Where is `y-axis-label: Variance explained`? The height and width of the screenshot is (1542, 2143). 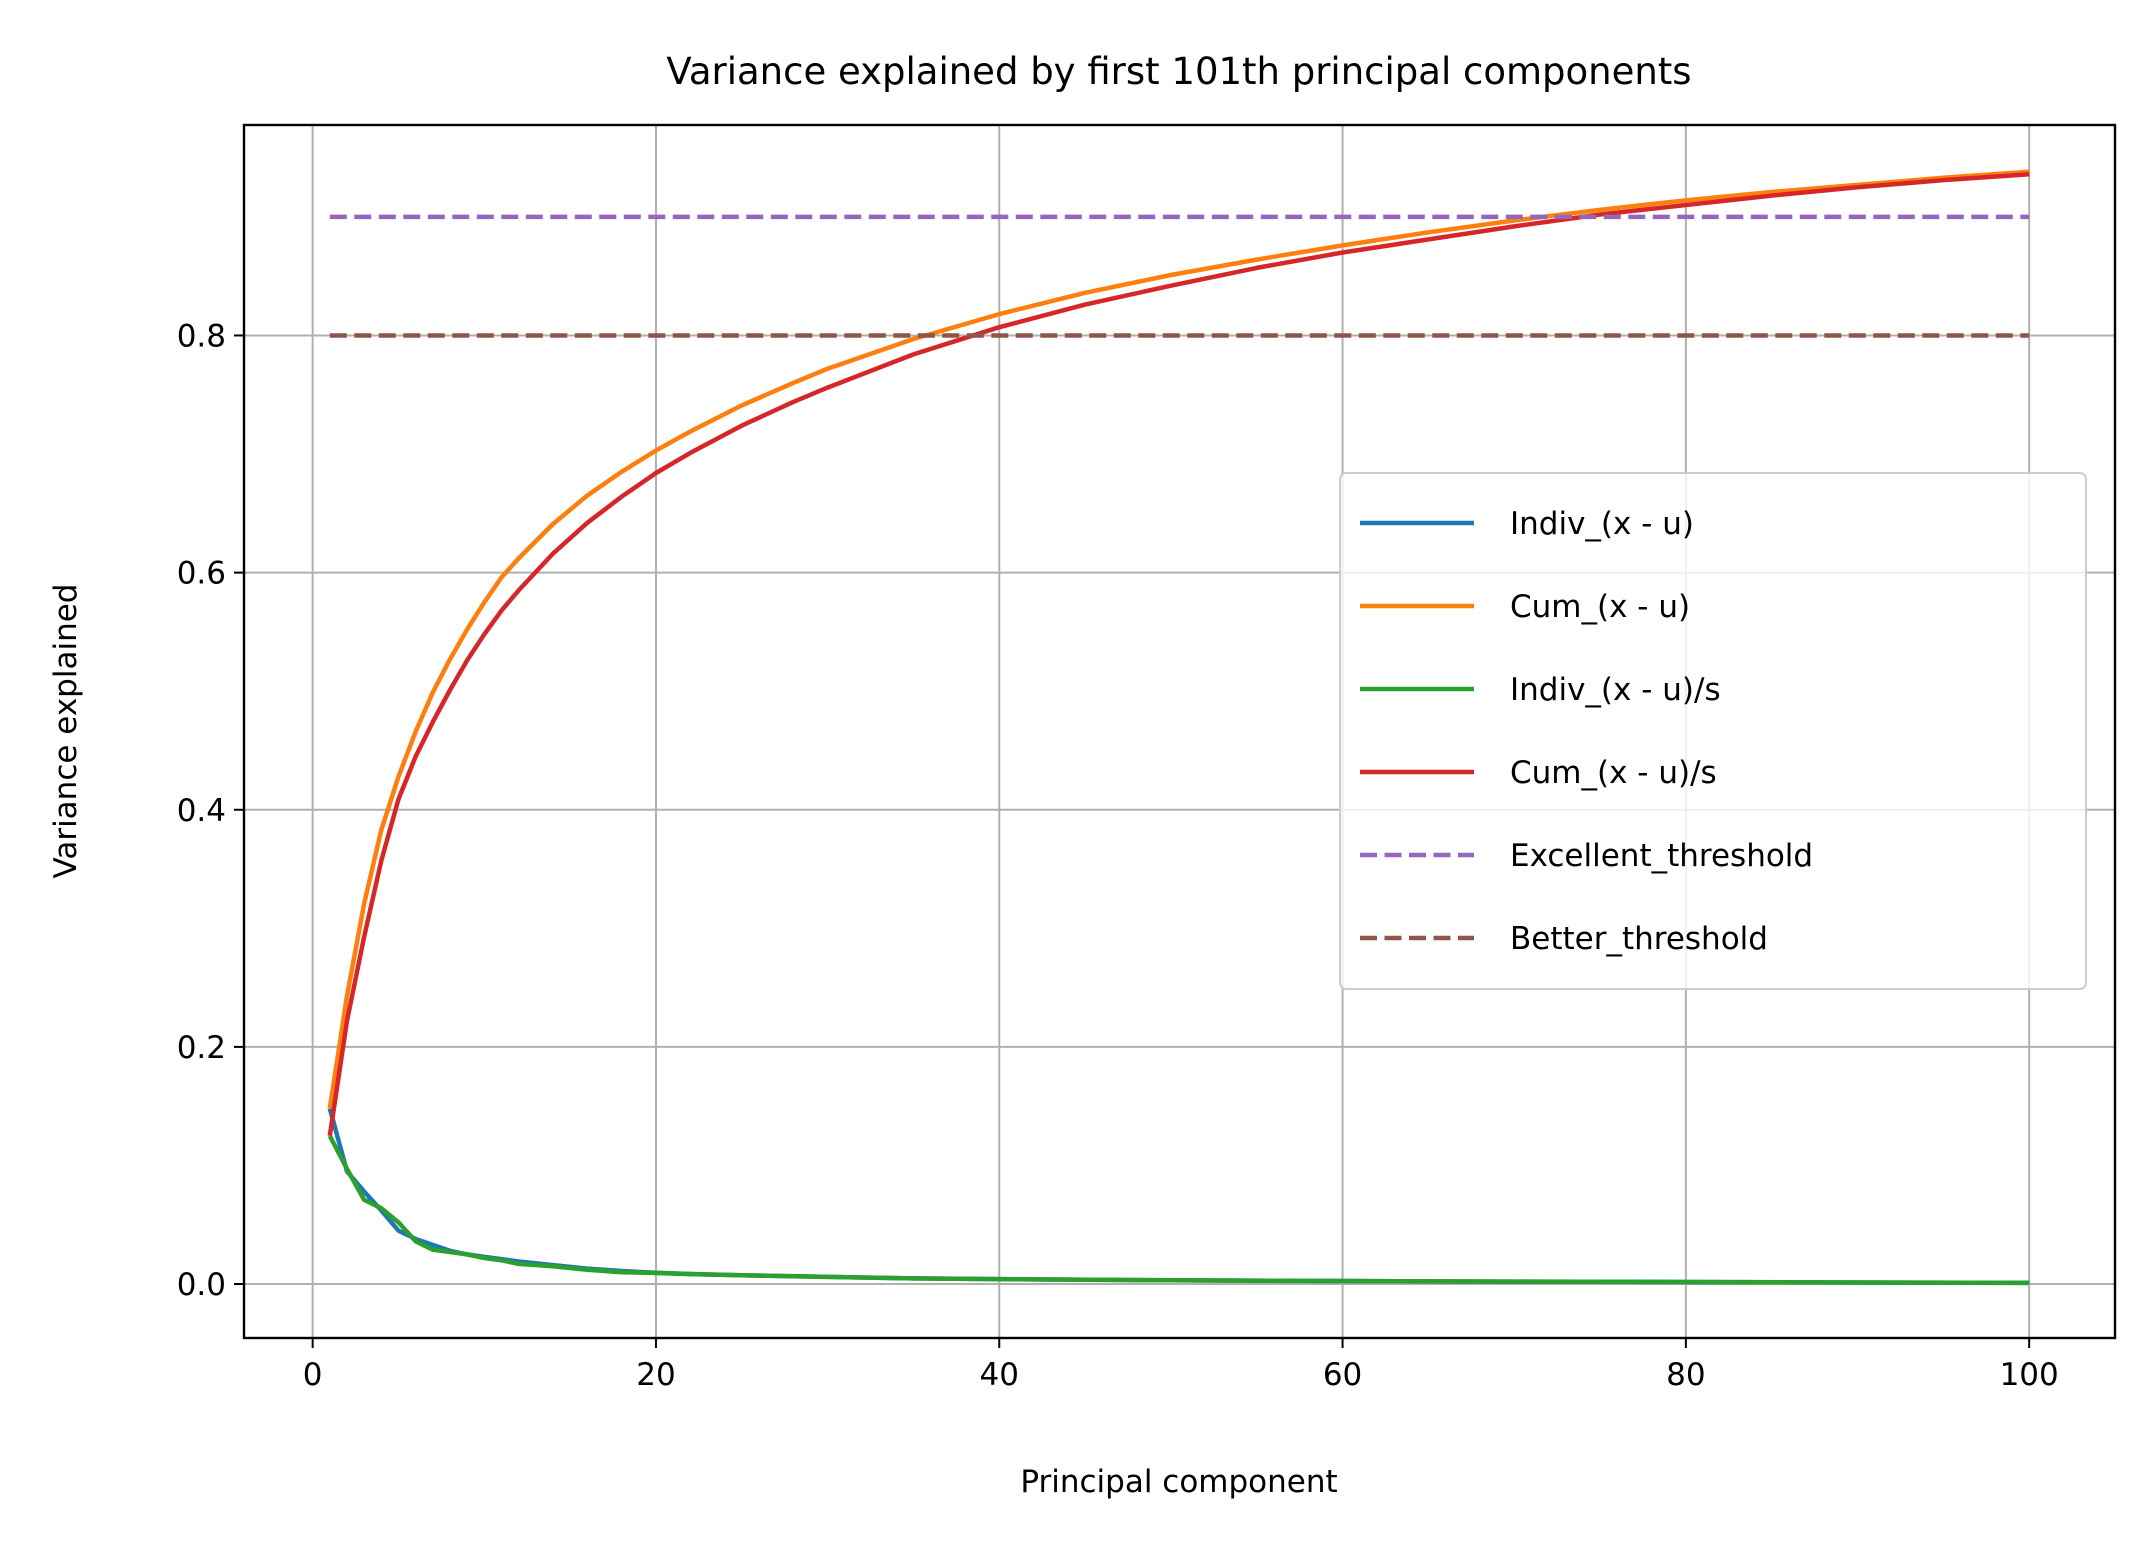
y-axis-label: Variance explained is located at coordinates (66, 731).